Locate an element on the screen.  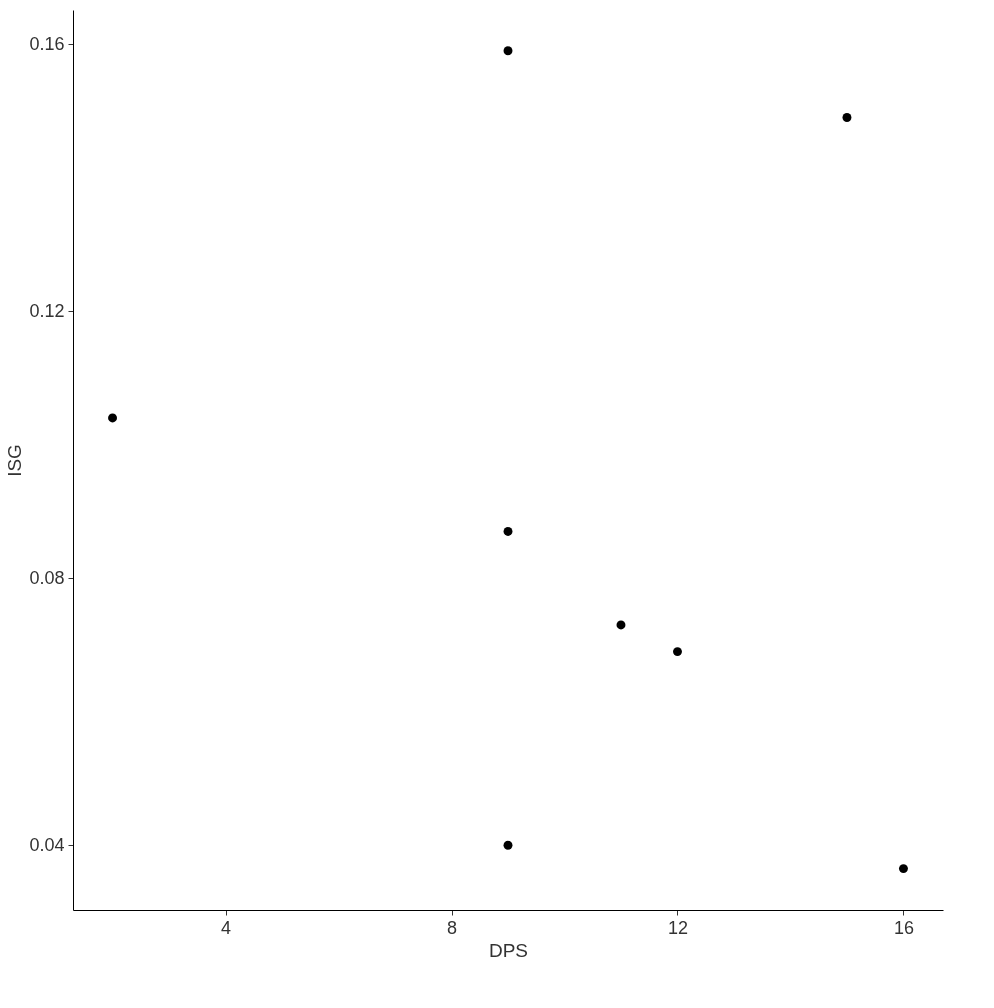
y-tick-label: 0.12 is located at coordinates (47, 310).